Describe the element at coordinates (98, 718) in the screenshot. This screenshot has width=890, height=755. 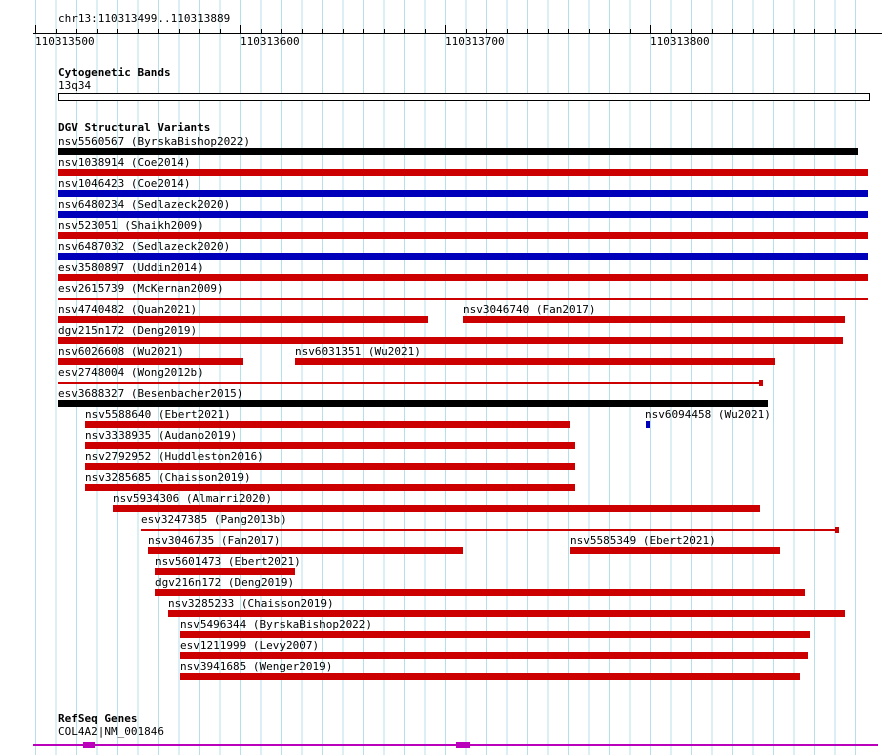
I see `refseq-title: RefSeq Genes` at that location.